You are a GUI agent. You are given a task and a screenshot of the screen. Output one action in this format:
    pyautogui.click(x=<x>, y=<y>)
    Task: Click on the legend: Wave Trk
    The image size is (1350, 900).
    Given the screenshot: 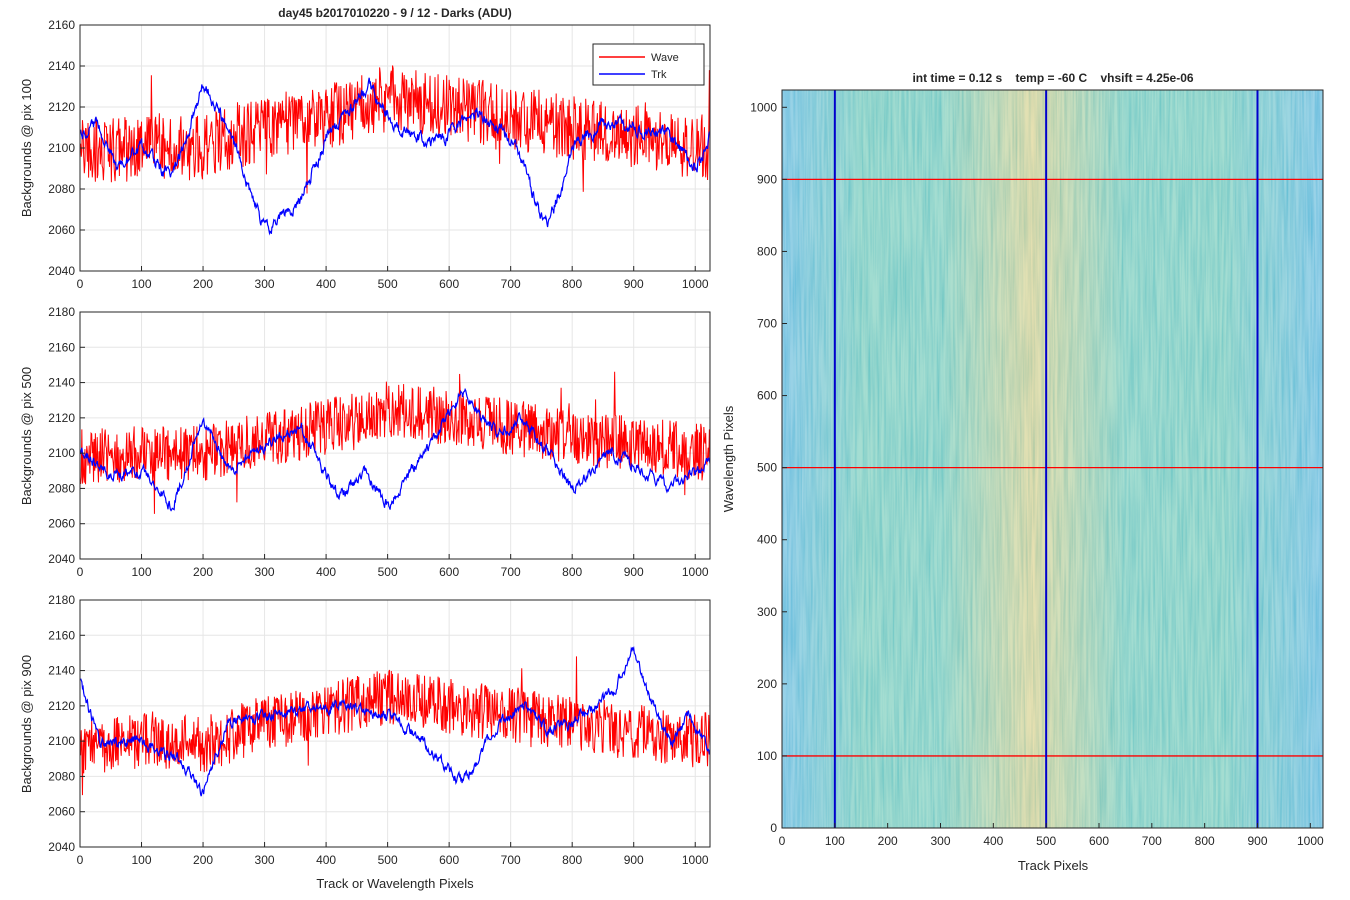 What is the action you would take?
    pyautogui.click(x=648, y=64)
    